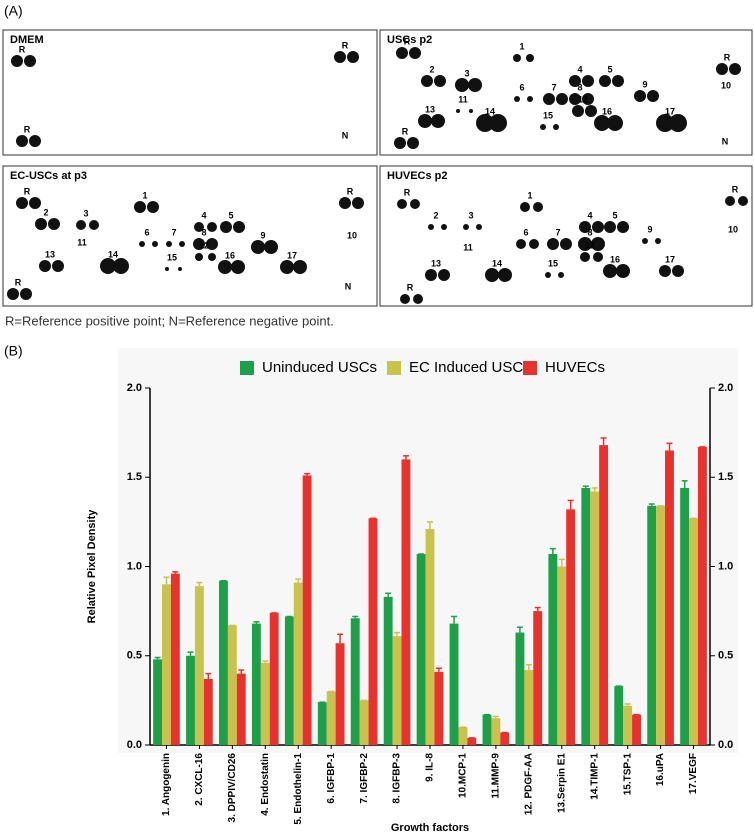 The image size is (755, 837). Describe the element at coordinates (13, 351) in the screenshot. I see `panel-label: (B)` at that location.